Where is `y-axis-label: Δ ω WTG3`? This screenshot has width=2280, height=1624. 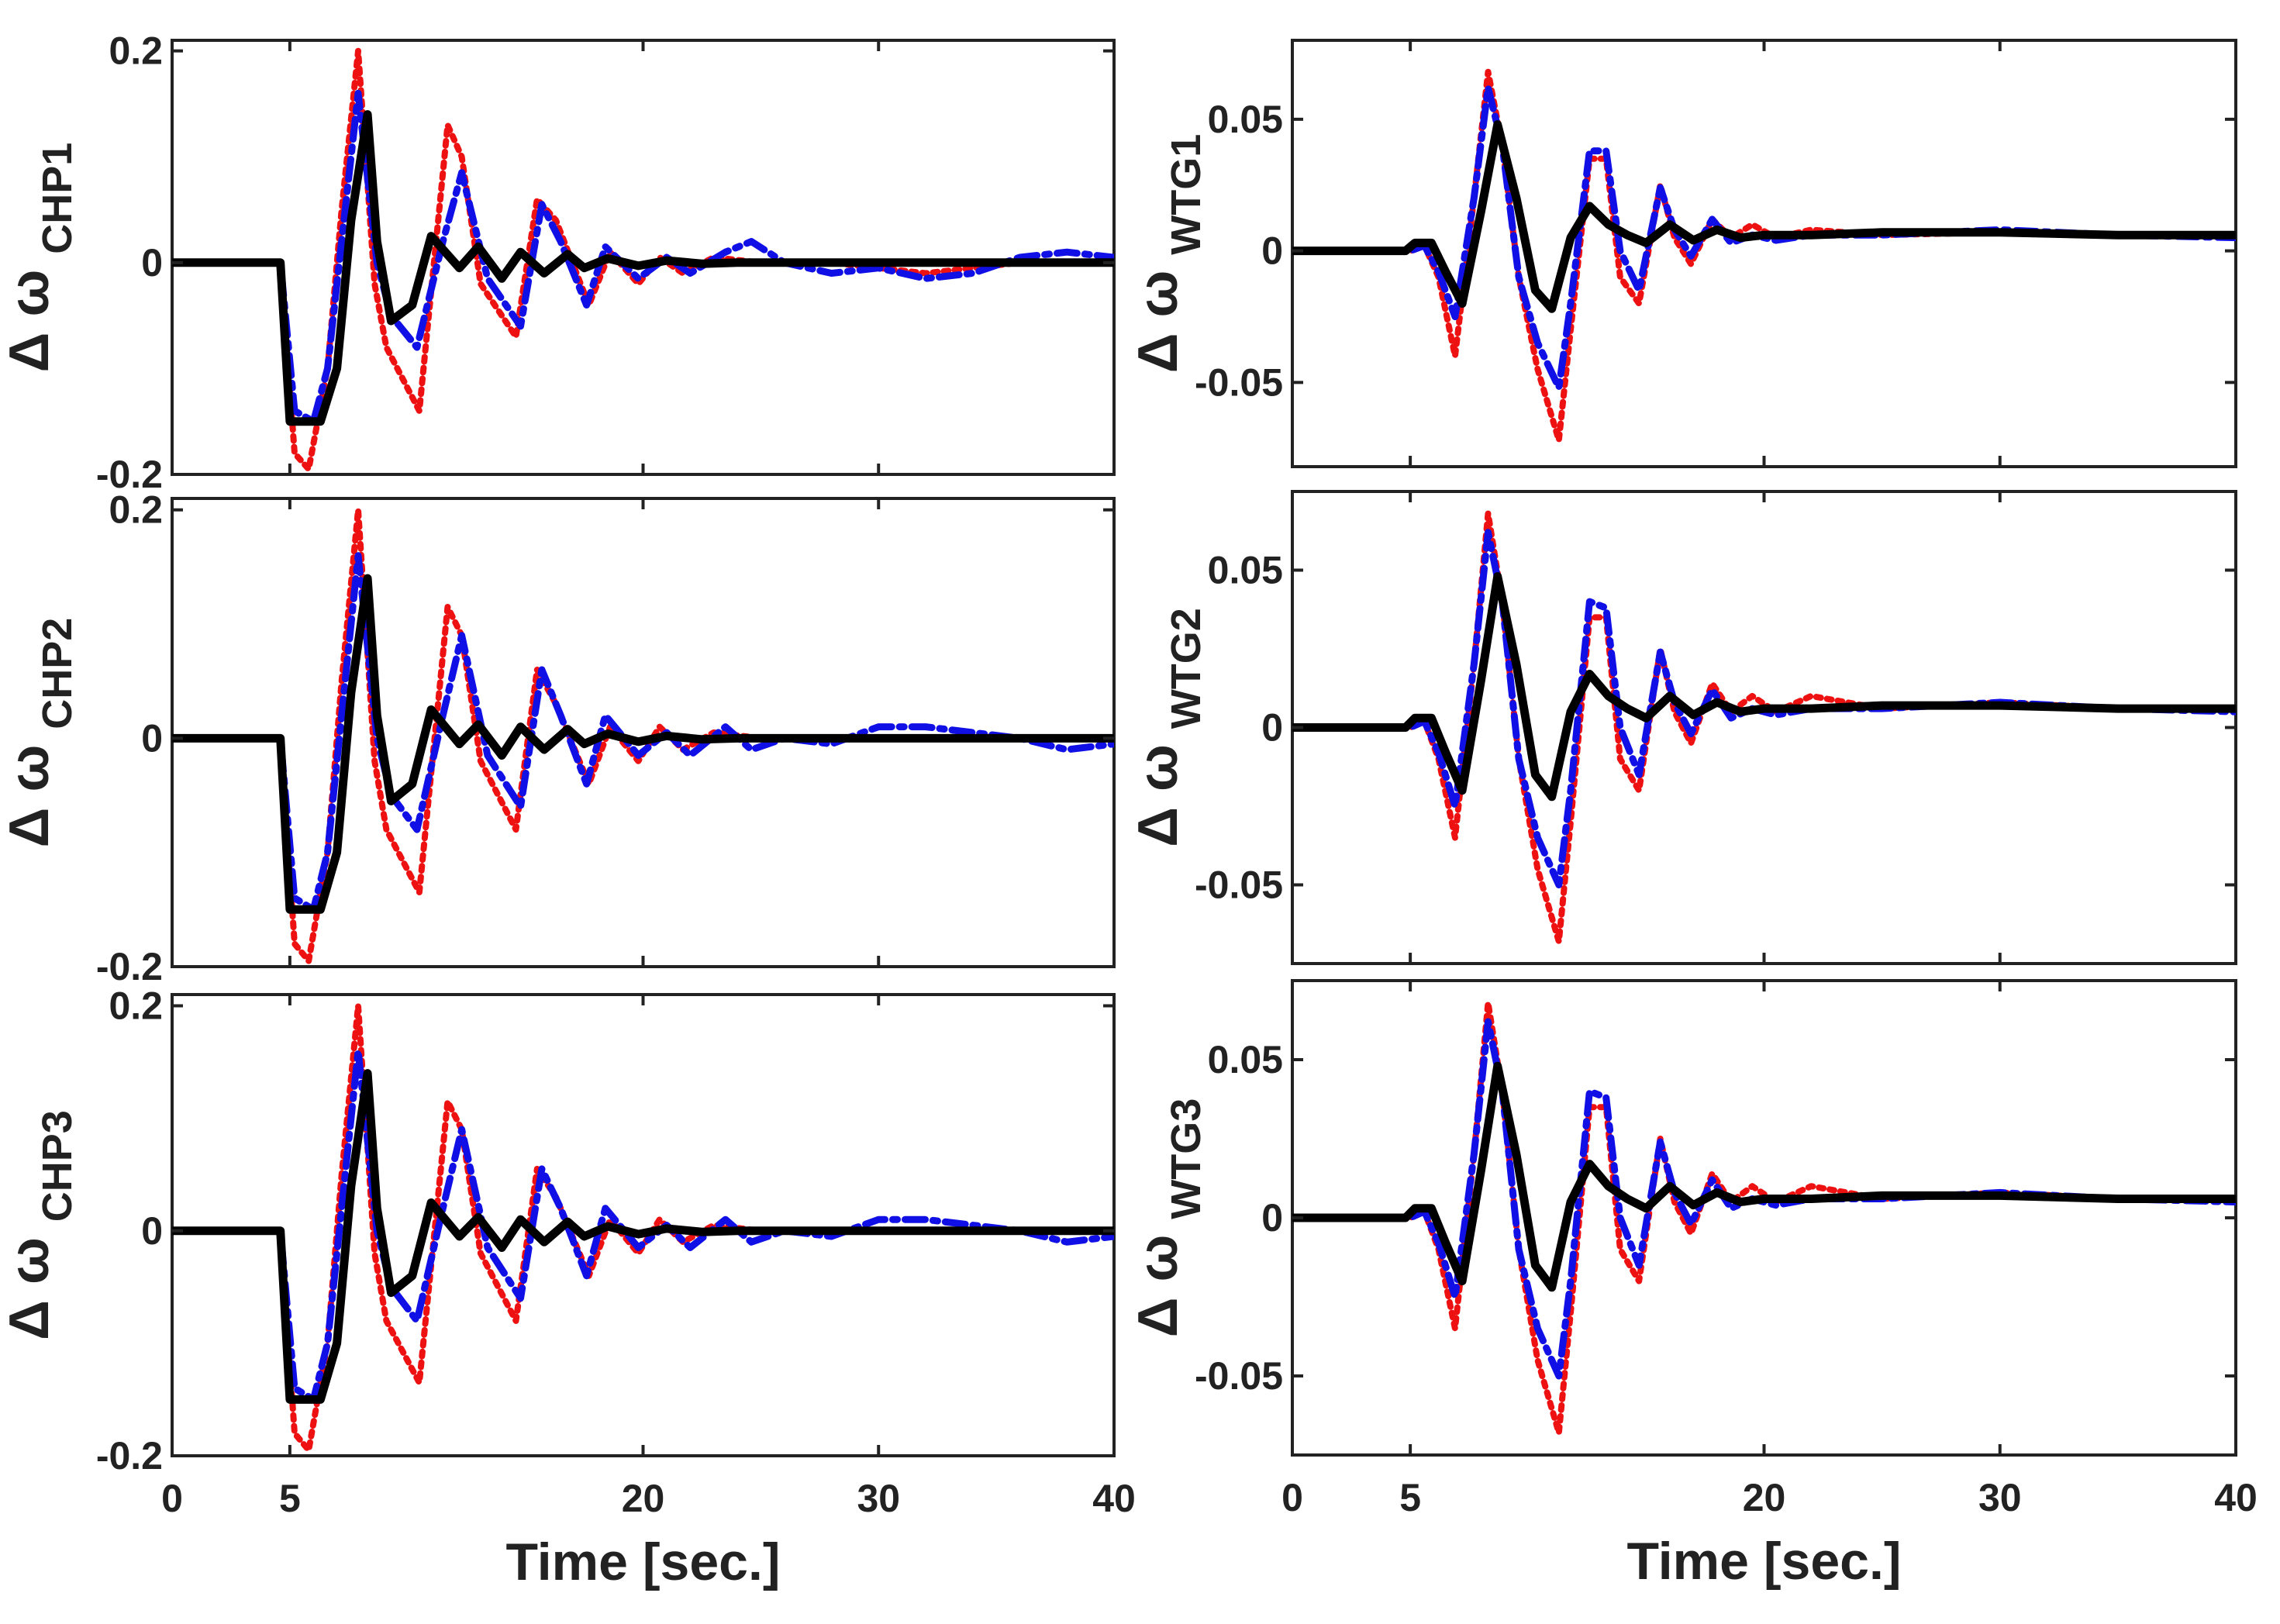
y-axis-label: Δ ω WTG3 is located at coordinates (1168, 1218).